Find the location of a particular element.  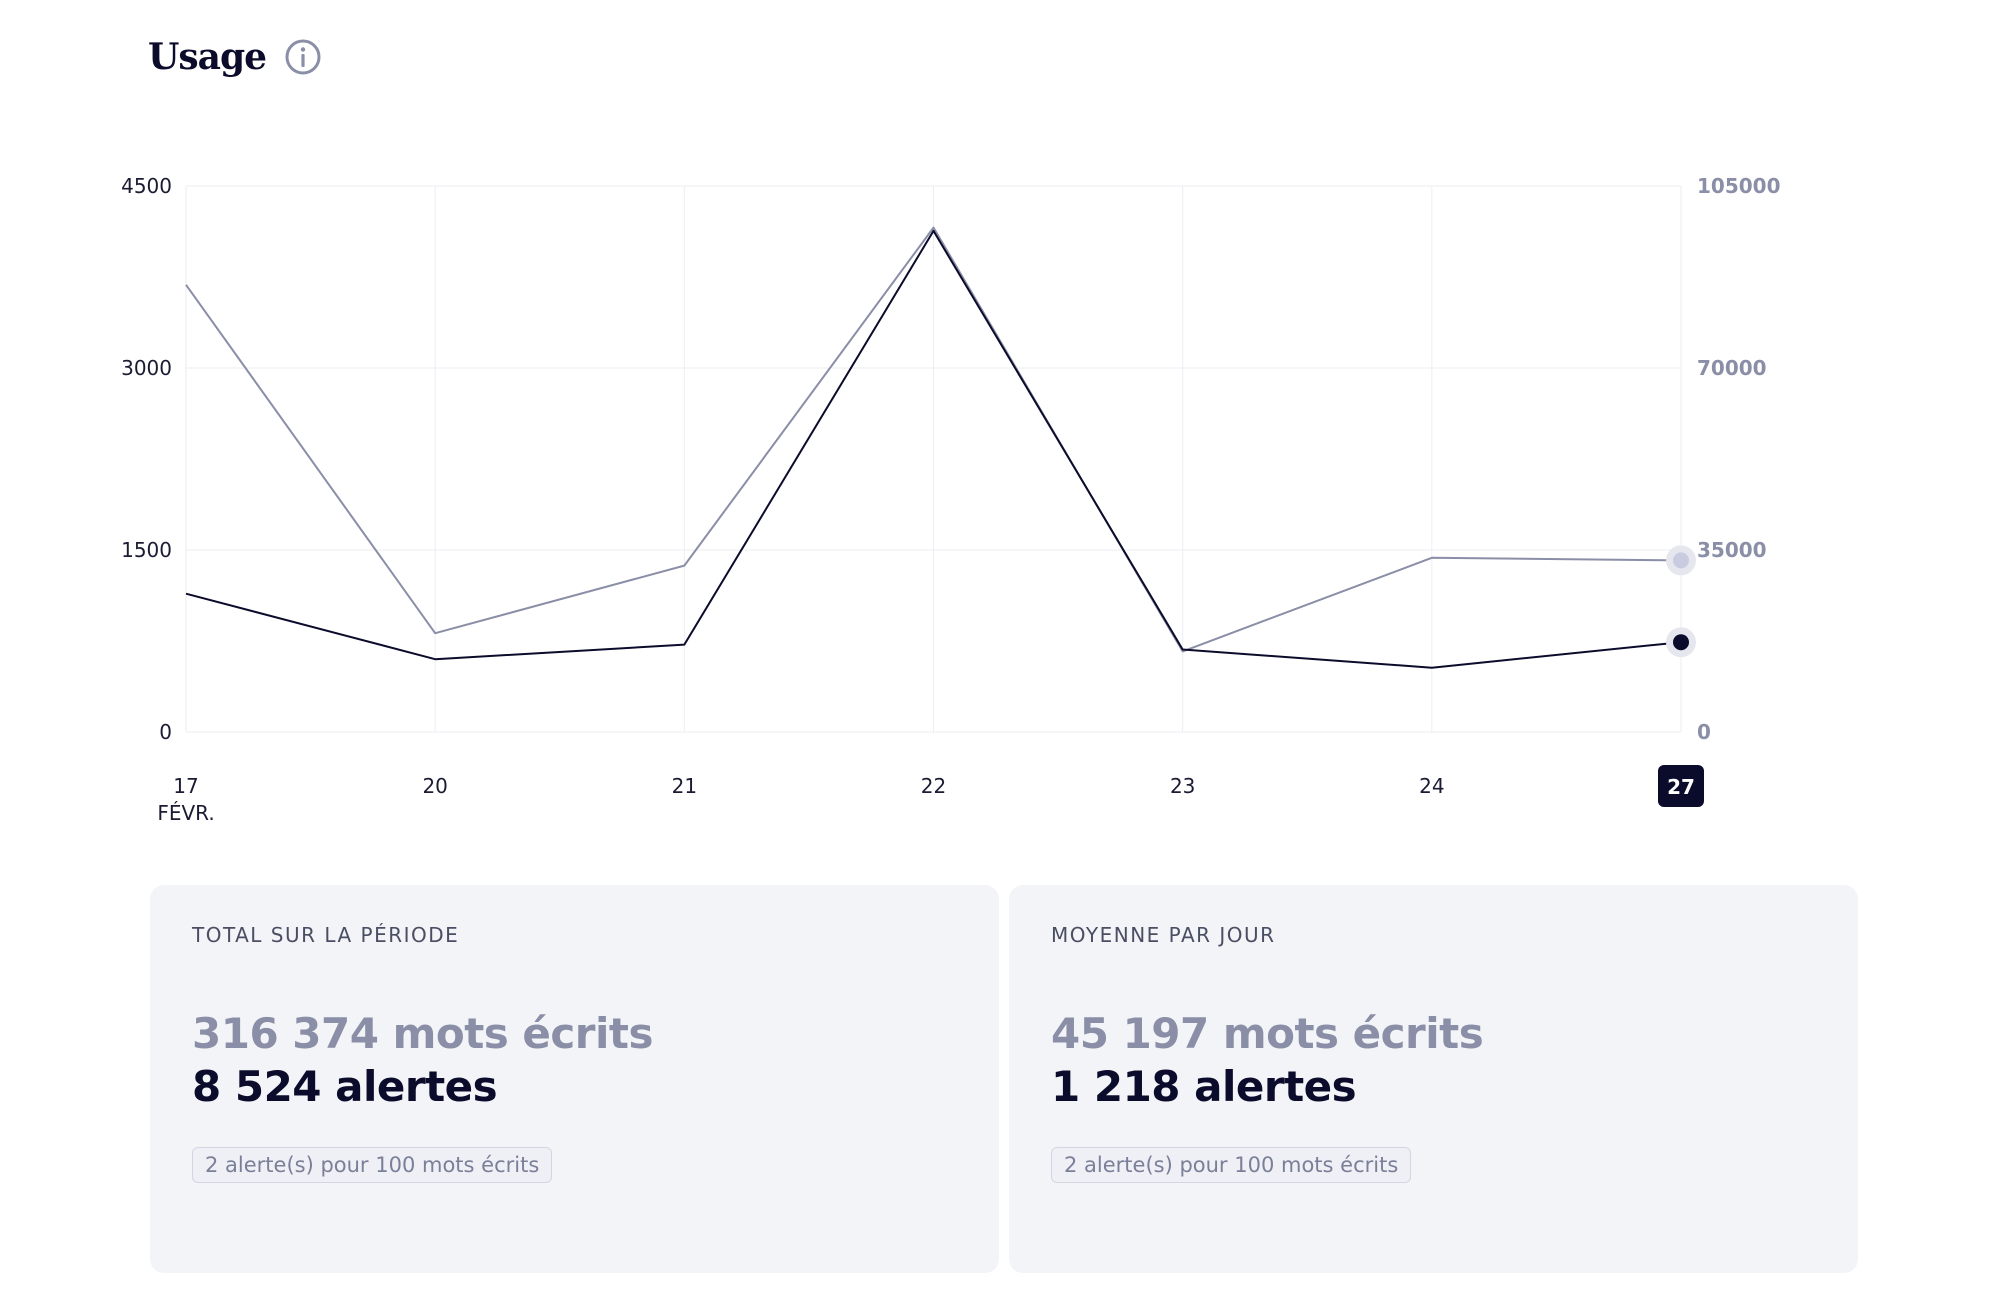

y-left-tick-label: 4500 is located at coordinates (146, 186).